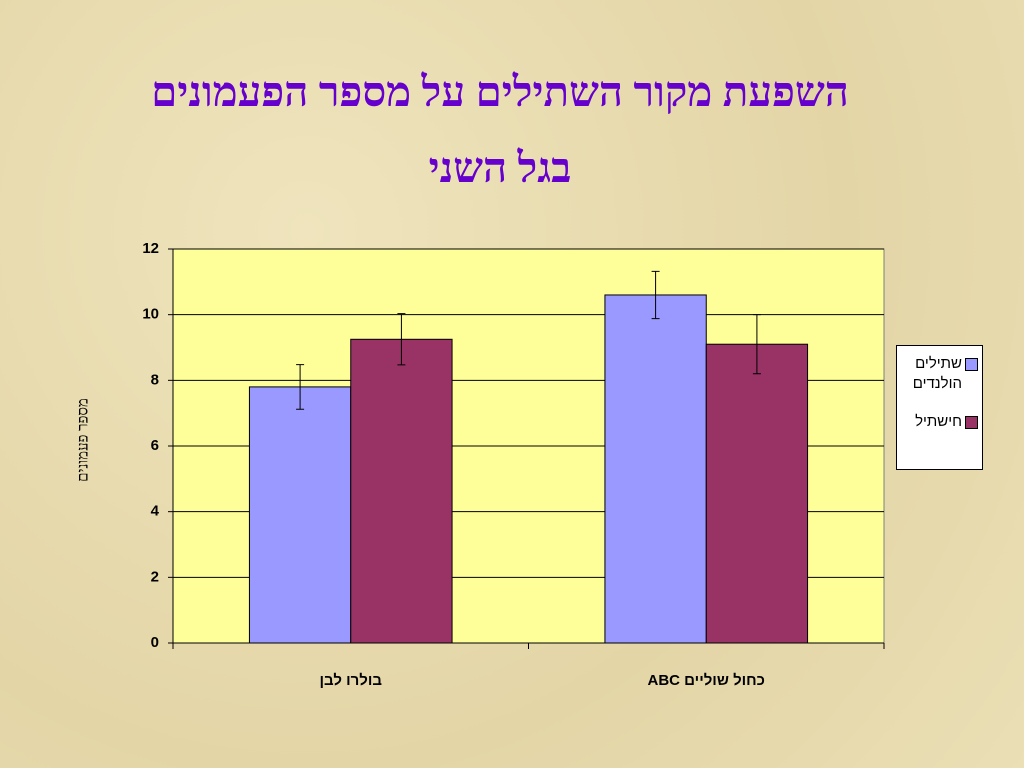  I want to click on legend-entry: חישתיל, so click(938, 422).